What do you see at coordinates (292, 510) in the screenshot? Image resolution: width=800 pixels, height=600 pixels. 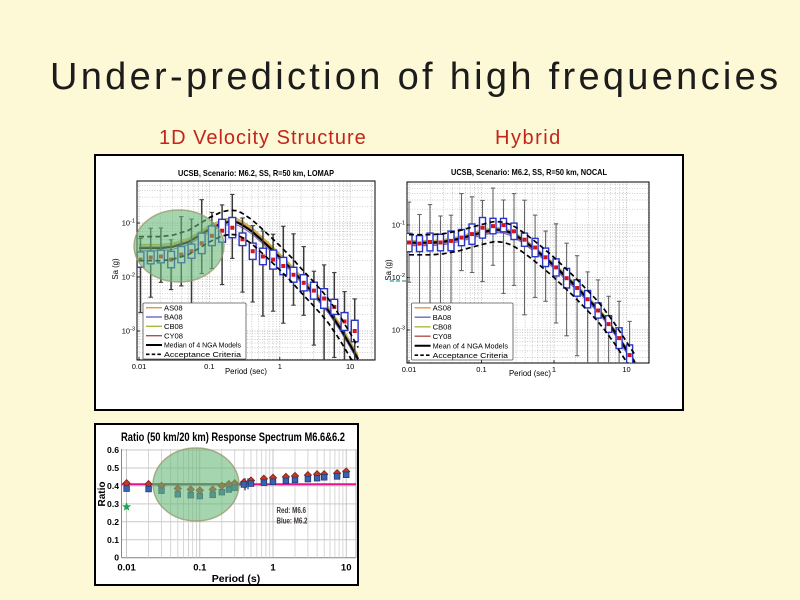 I see `svg-text: Red: M6.6` at bounding box center [292, 510].